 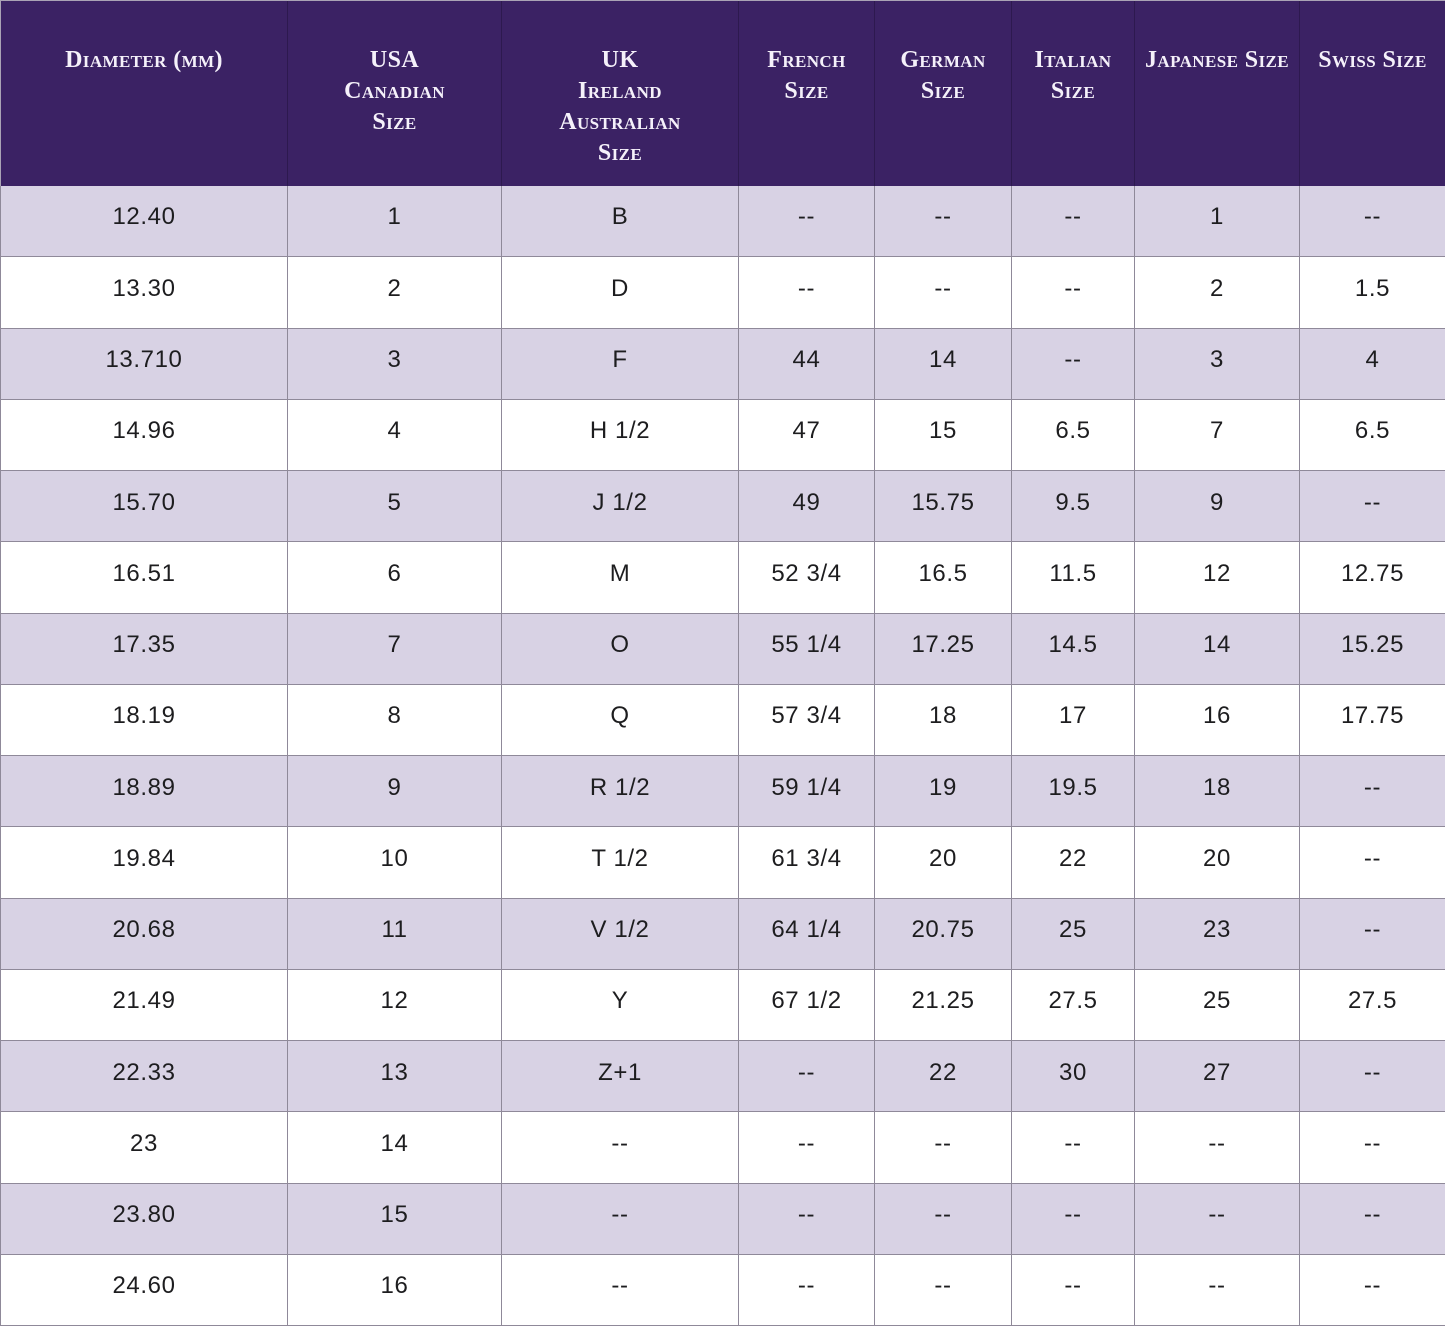 I want to click on table-cell: 25, so click(x=1073, y=933).